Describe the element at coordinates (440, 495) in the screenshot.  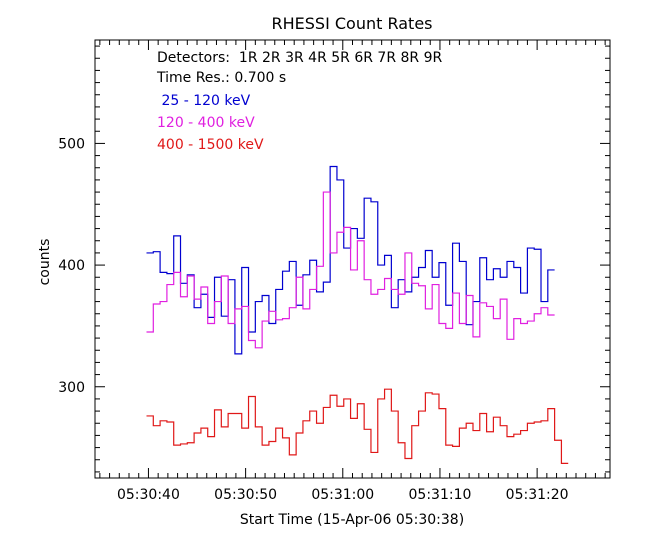
I see `x-tick-label-3: 05:31:10` at that location.